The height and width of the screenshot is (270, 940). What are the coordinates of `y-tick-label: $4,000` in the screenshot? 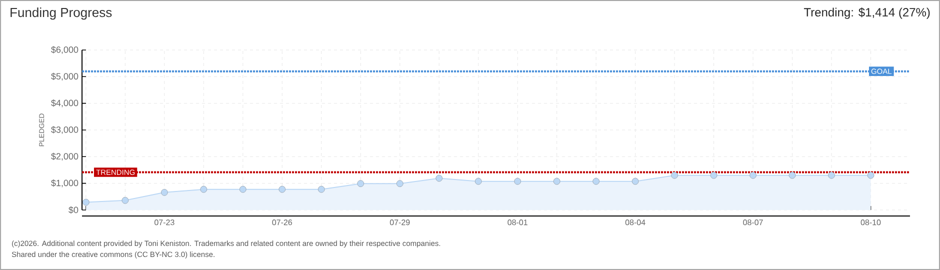 It's located at (64, 103).